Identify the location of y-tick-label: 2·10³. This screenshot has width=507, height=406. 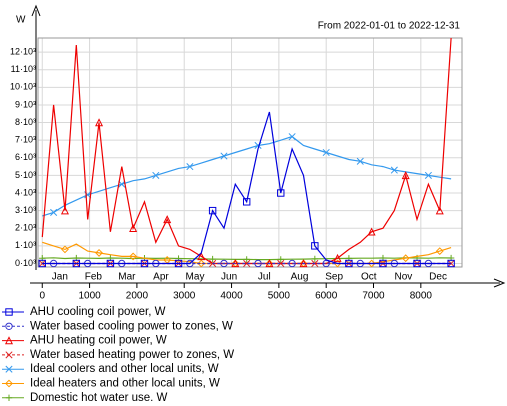
(25, 228).